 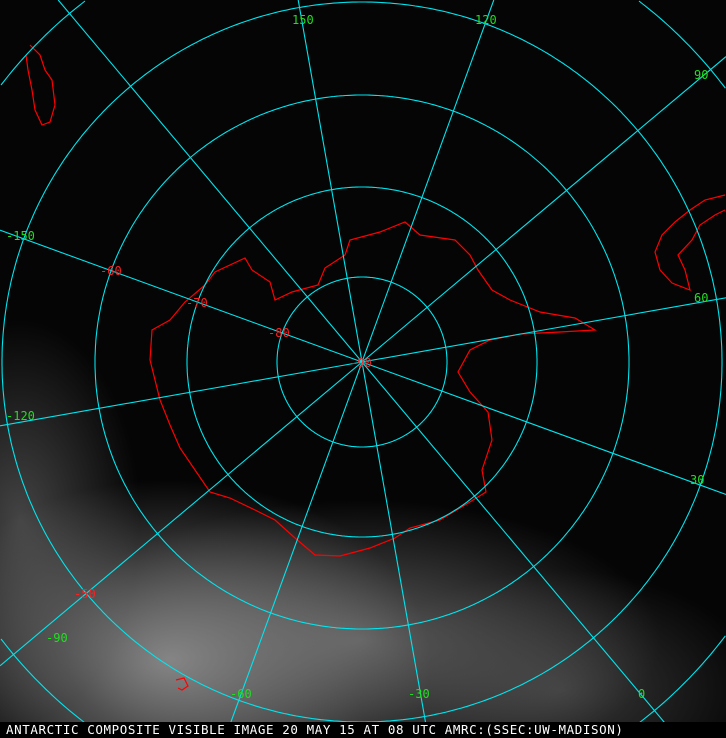 I want to click on latitude-label: -70, so click(x=197, y=303).